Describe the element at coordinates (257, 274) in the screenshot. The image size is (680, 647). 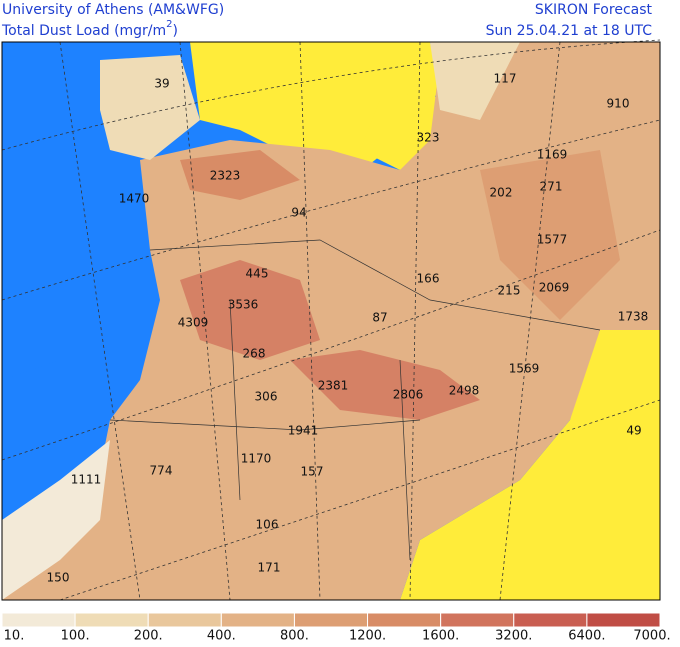
I see `dust-value-label: 445` at that location.